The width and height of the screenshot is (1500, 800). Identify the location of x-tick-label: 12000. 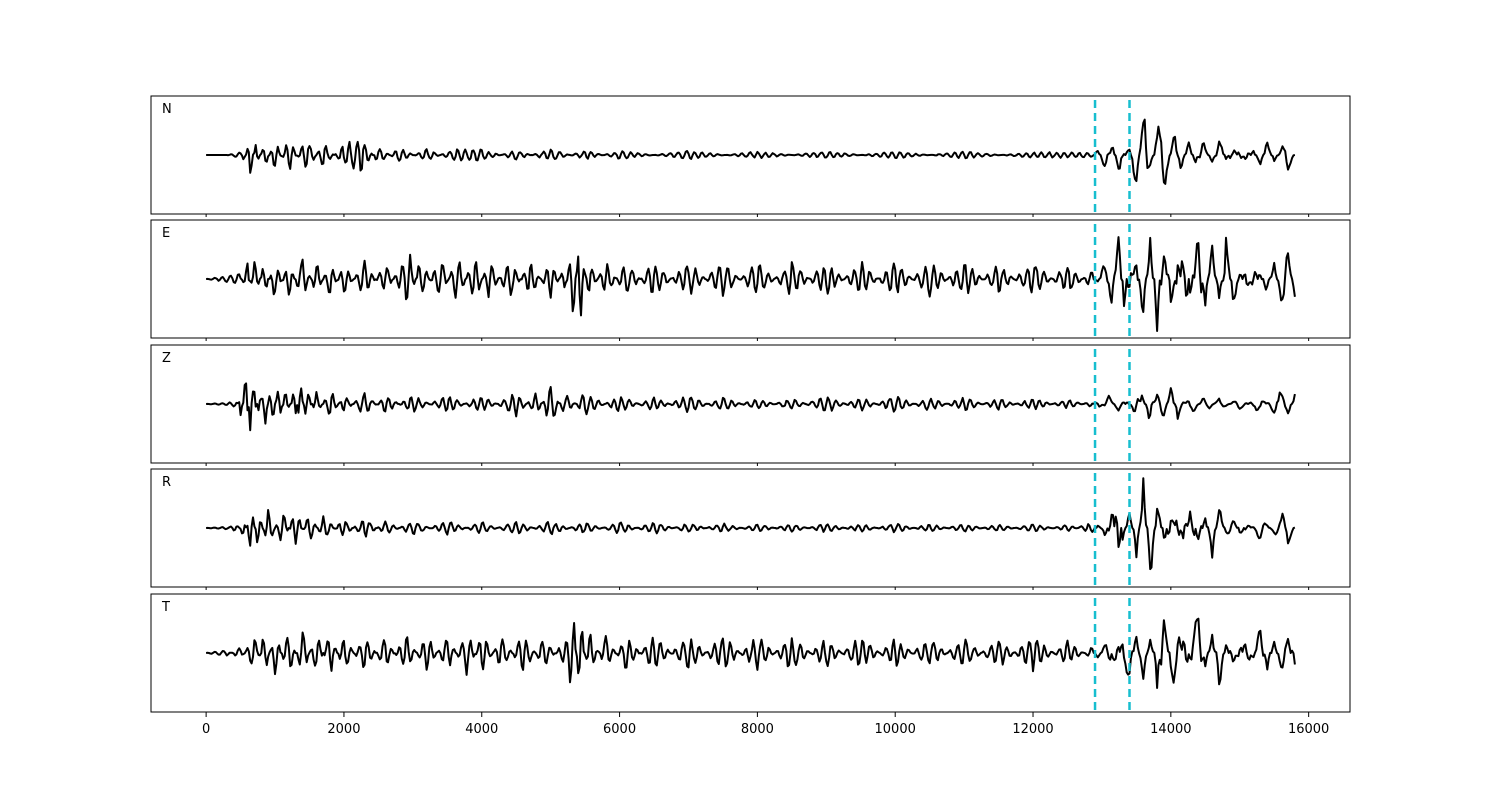
(1032, 729).